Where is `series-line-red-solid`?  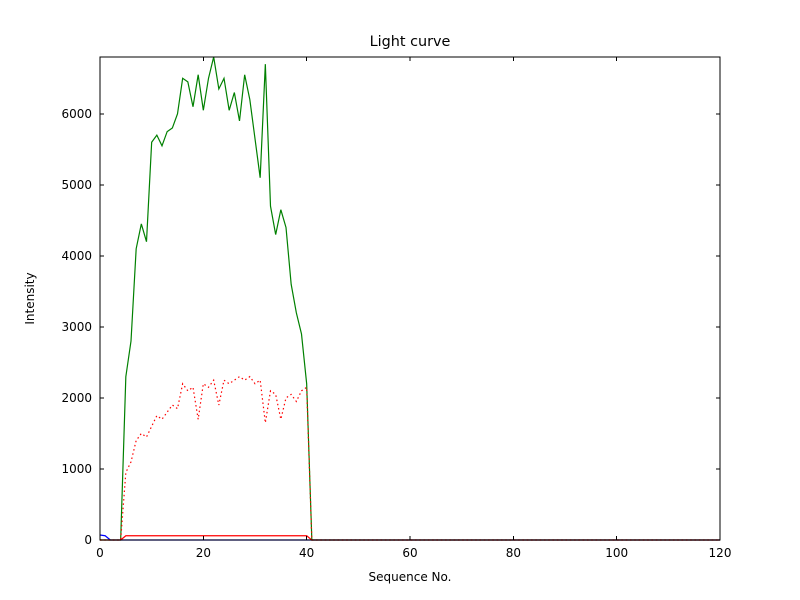
series-line-red-solid is located at coordinates (410, 538).